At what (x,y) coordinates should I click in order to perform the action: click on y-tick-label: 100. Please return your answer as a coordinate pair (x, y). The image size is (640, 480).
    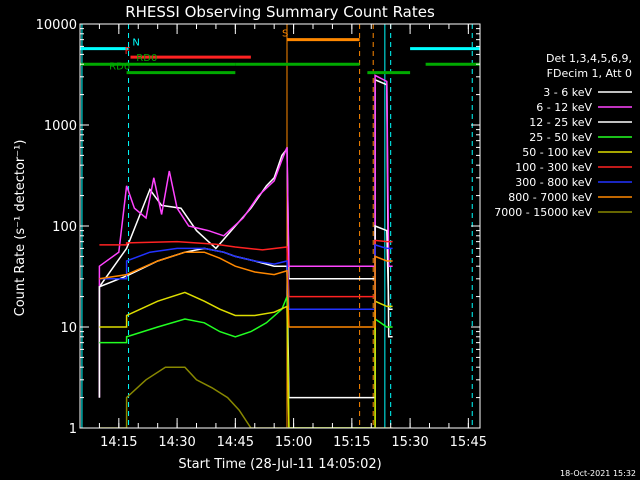
    Looking at the image, I should click on (64, 227).